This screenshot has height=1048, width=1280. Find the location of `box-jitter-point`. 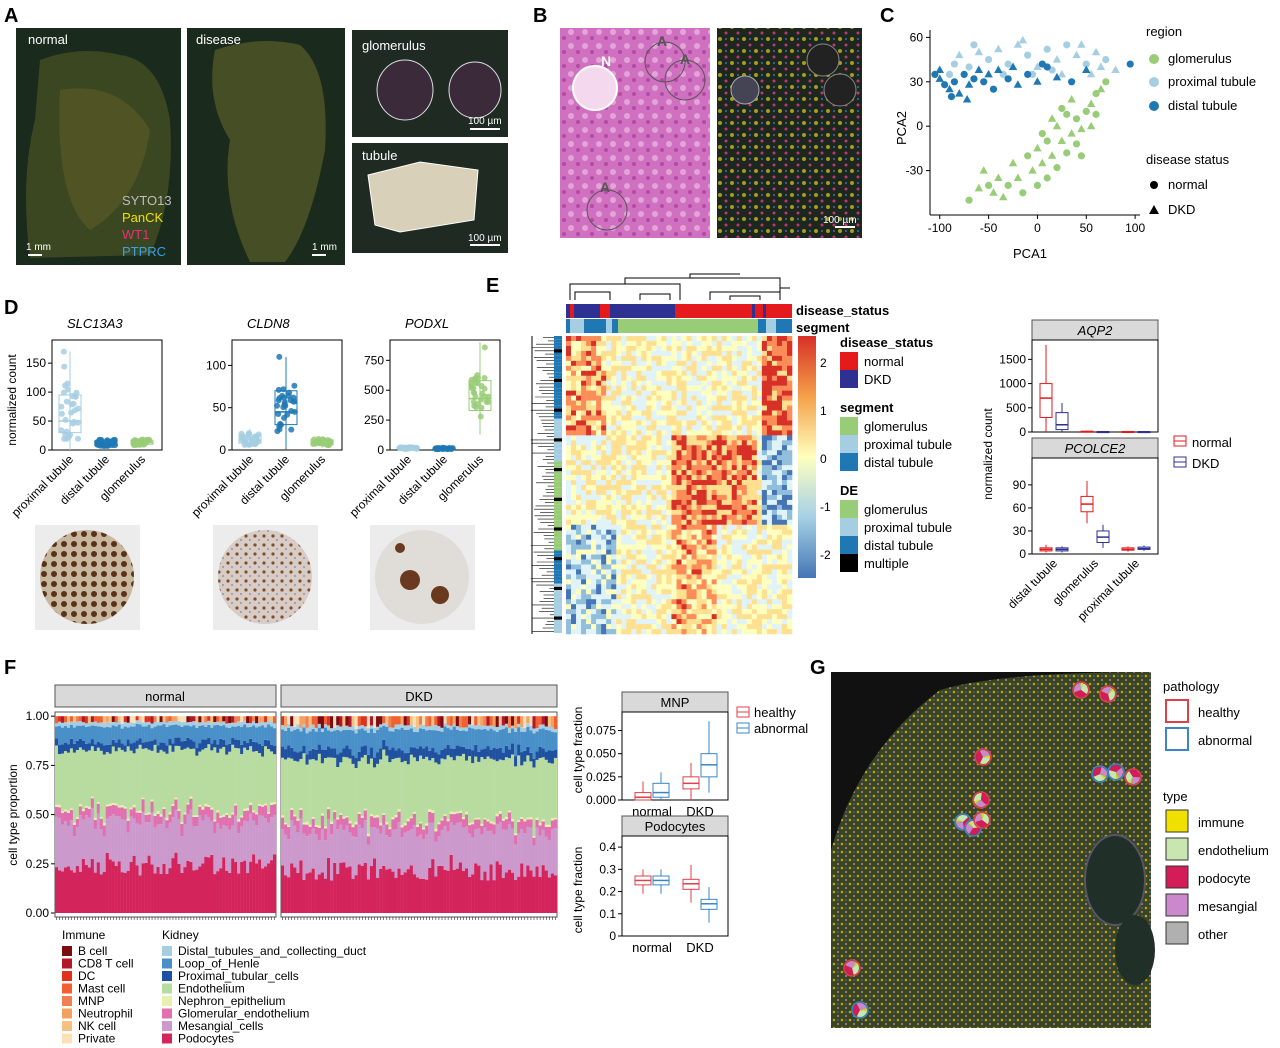

box-jitter-point is located at coordinates (291, 429).